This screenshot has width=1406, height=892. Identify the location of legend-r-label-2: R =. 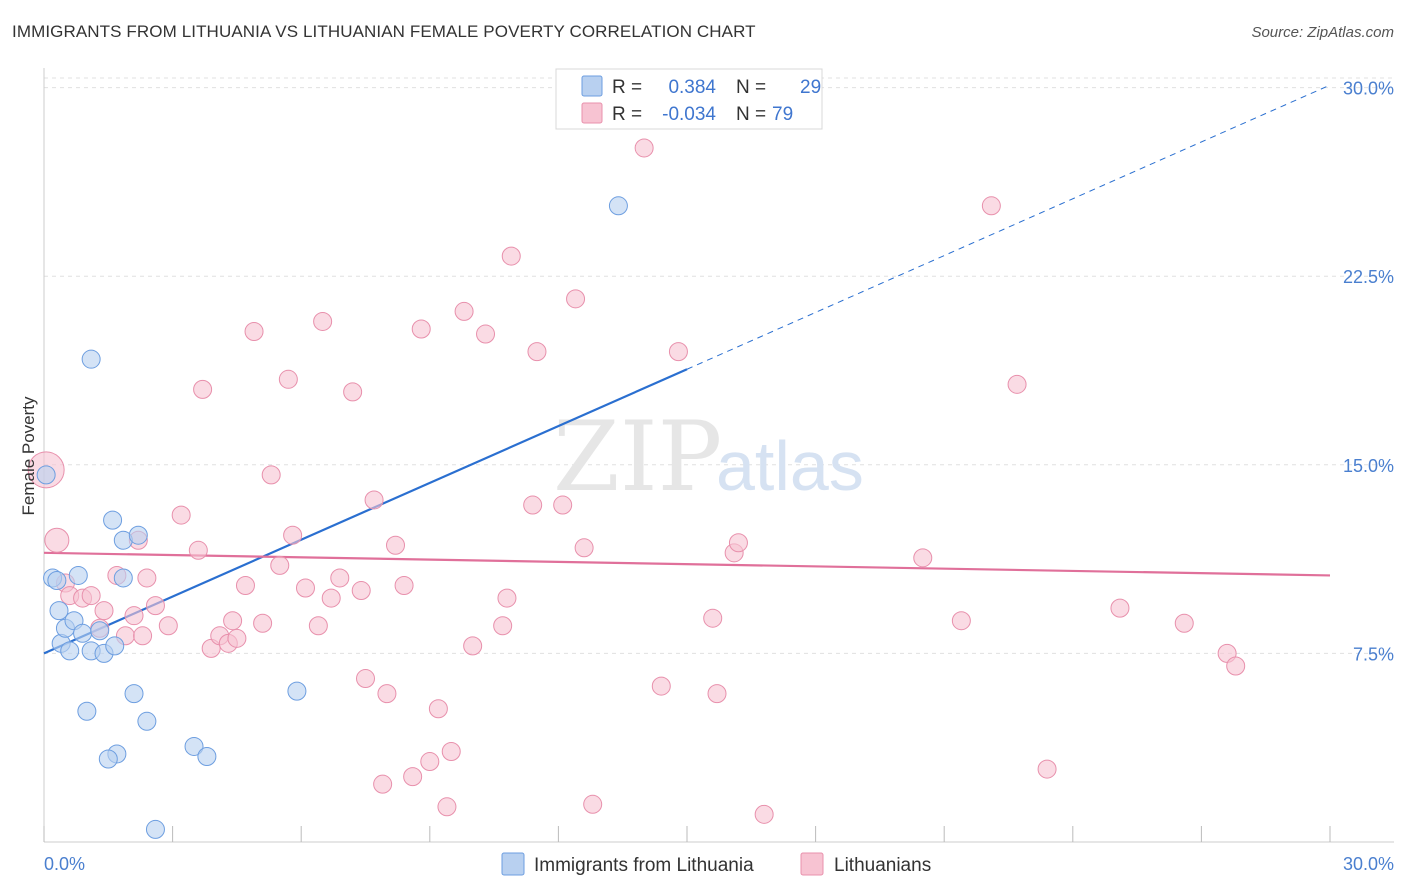
(627, 114).